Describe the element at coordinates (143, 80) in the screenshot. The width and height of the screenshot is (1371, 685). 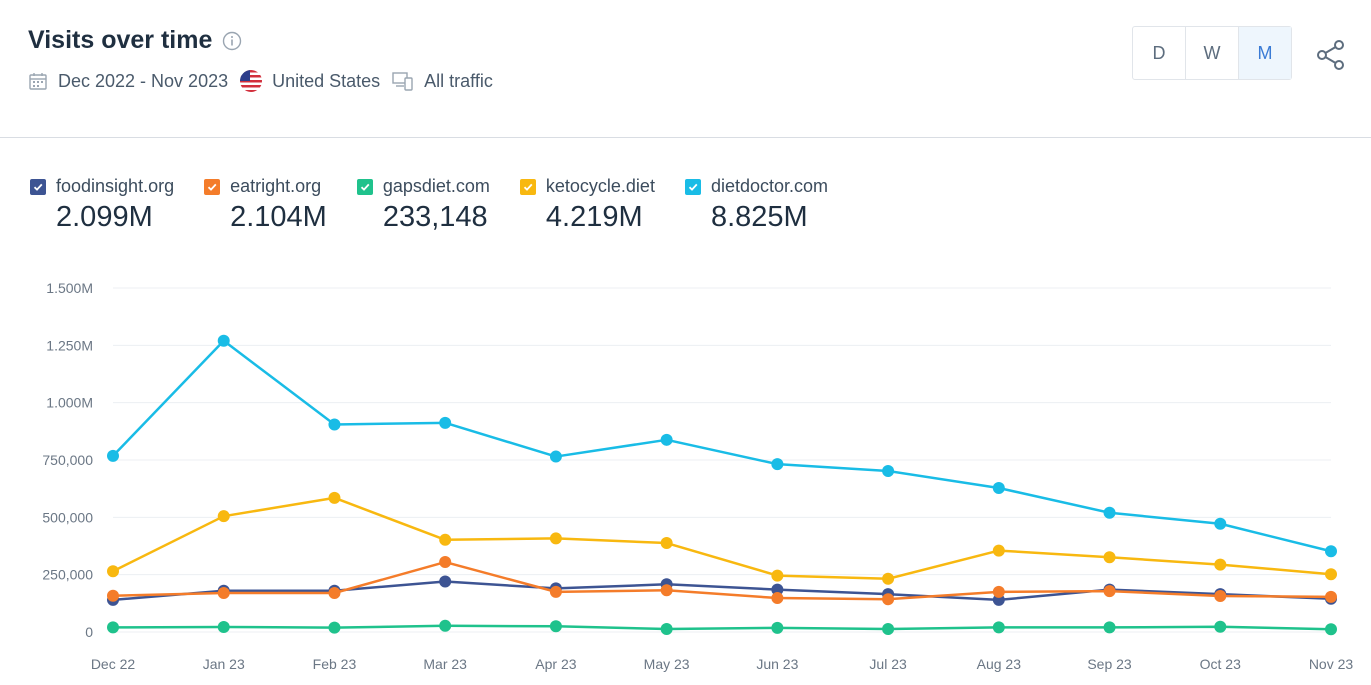
I see `date-range: Dec 2022 - Nov 2023` at that location.